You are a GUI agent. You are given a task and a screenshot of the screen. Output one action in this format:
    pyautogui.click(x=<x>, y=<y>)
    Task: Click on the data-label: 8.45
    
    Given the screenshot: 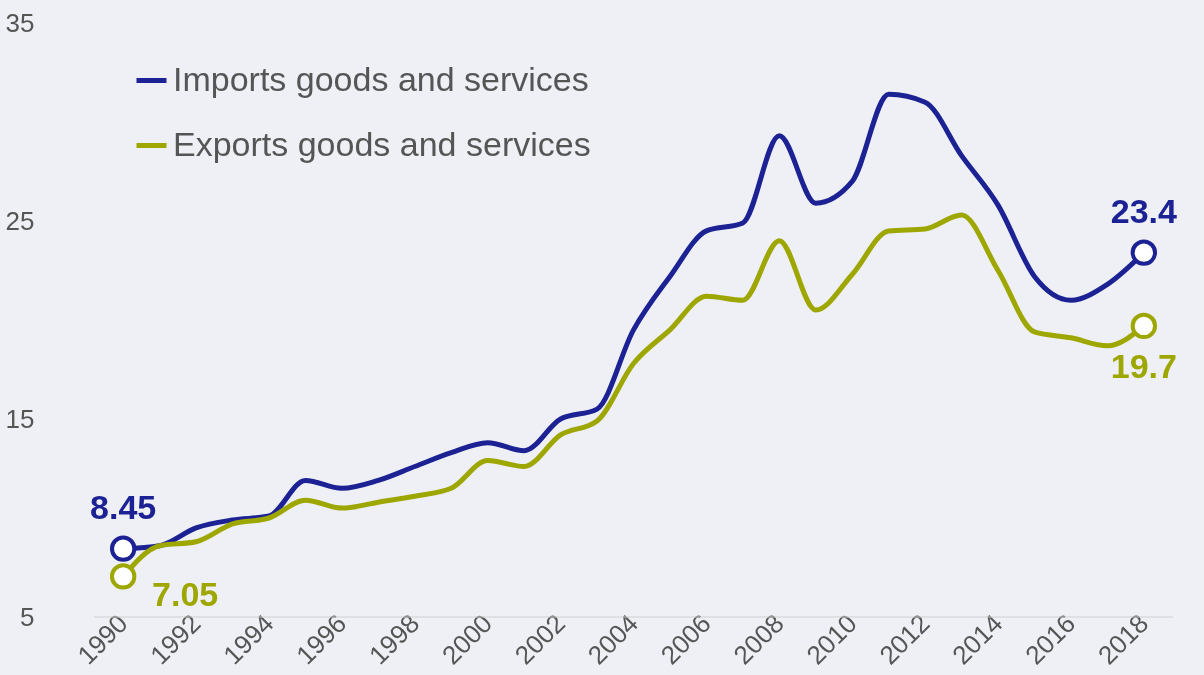 What is the action you would take?
    pyautogui.click(x=123, y=506)
    